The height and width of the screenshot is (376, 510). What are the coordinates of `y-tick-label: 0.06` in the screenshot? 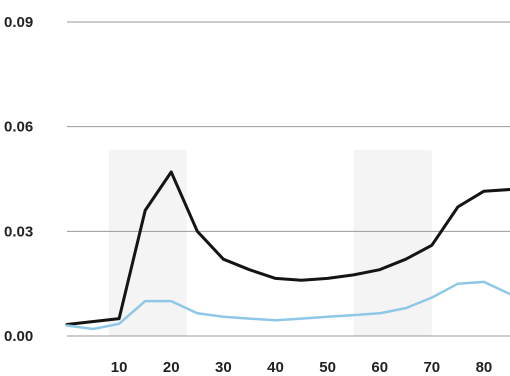 It's located at (18, 127).